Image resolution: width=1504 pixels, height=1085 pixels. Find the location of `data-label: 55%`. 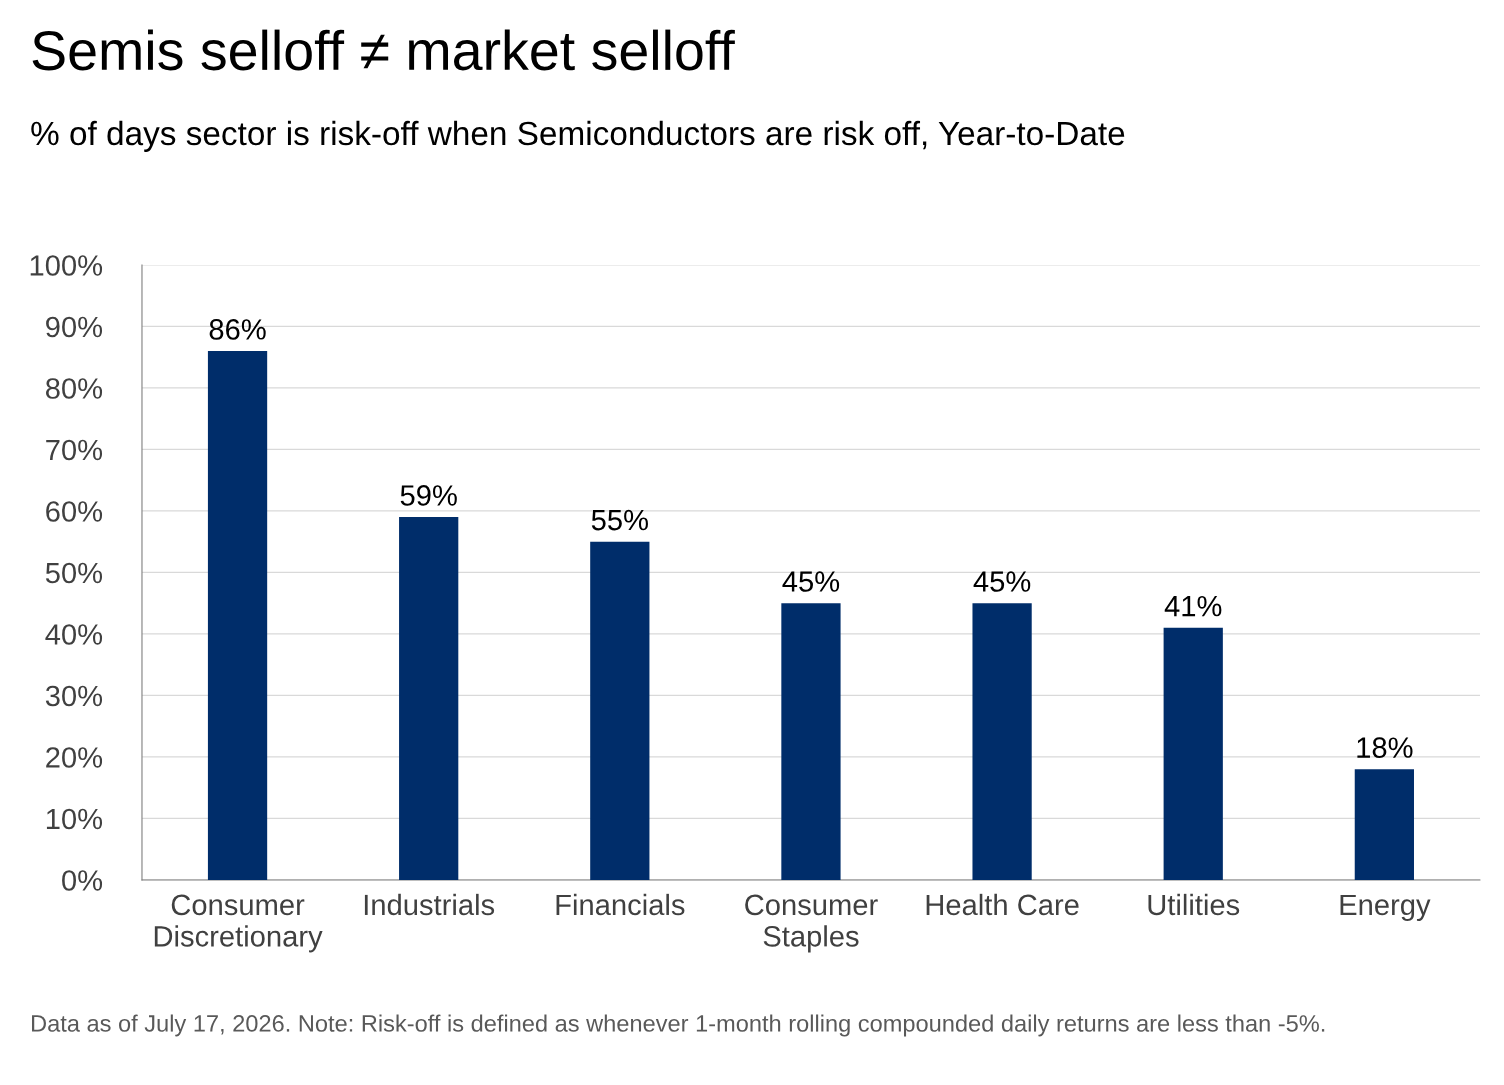

data-label: 55% is located at coordinates (619, 520).